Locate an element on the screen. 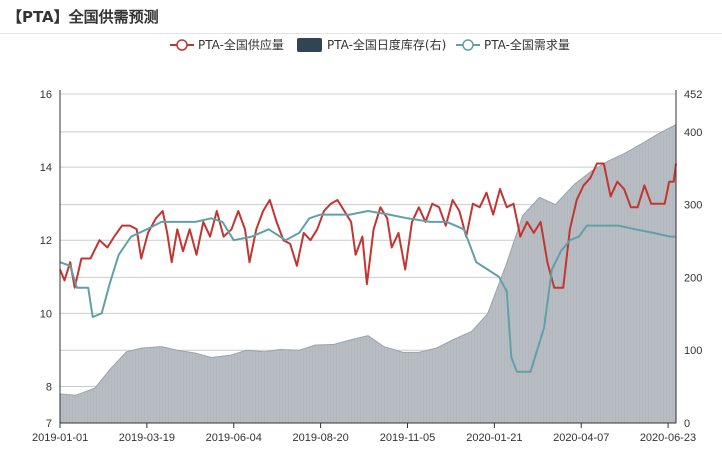 Image resolution: width=722 pixels, height=449 pixels. x-tick-label: 2020-01-21 is located at coordinates (494, 438).